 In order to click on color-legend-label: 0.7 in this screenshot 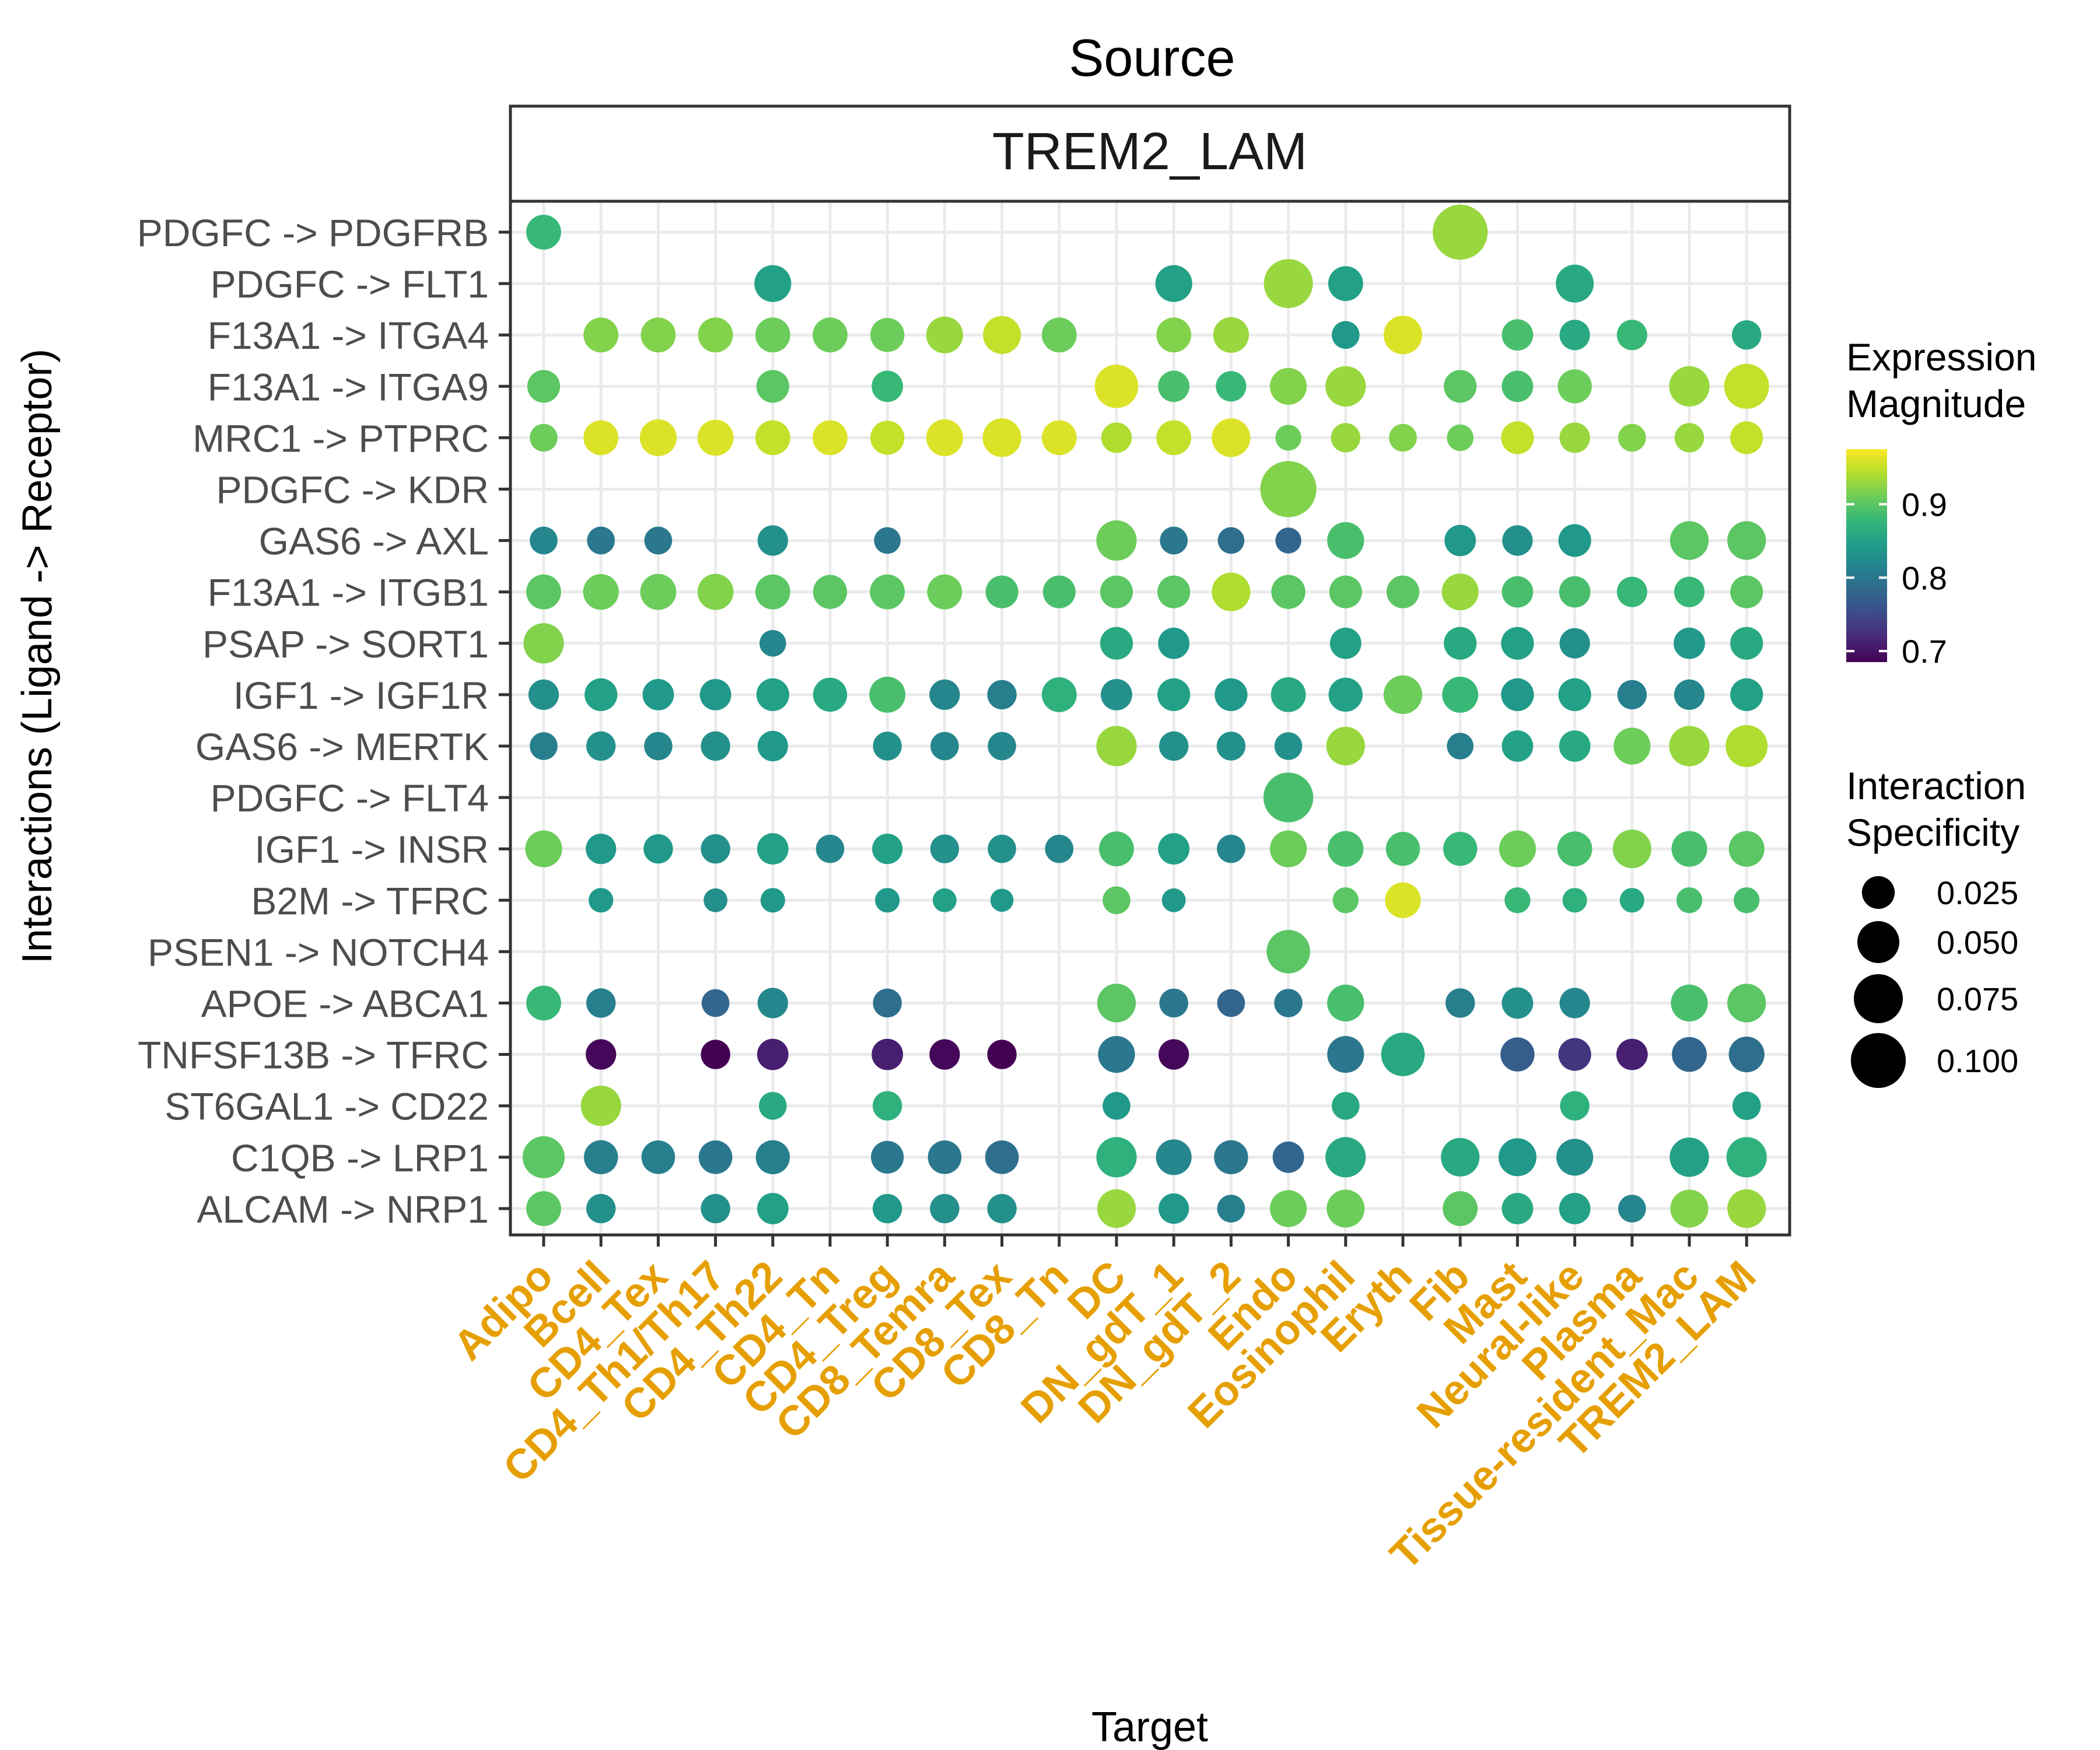, I will do `click(1924, 652)`.